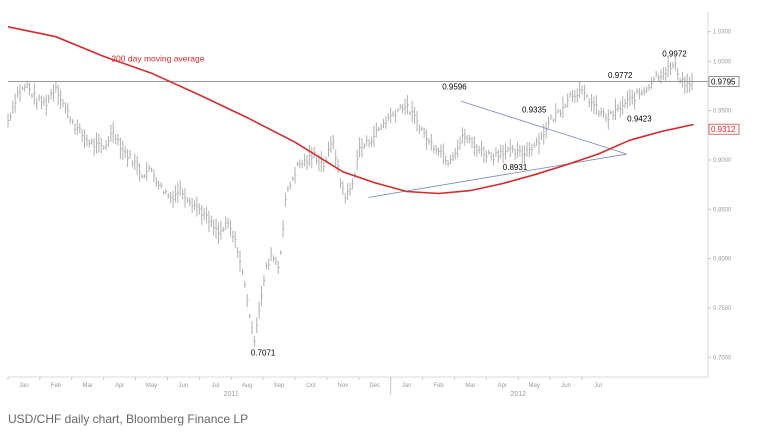  Describe the element at coordinates (620, 75) in the screenshot. I see `price-annotation: 0.9772` at that location.